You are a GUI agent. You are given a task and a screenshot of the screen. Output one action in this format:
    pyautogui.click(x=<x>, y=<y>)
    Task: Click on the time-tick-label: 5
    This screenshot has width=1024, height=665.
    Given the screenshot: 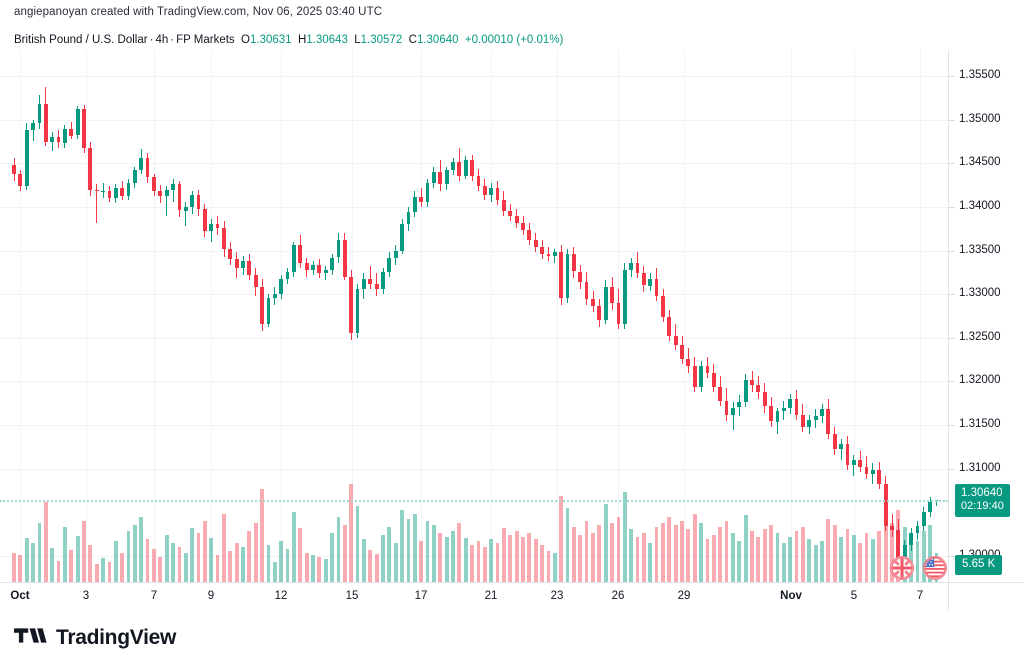 What is the action you would take?
    pyautogui.click(x=854, y=596)
    